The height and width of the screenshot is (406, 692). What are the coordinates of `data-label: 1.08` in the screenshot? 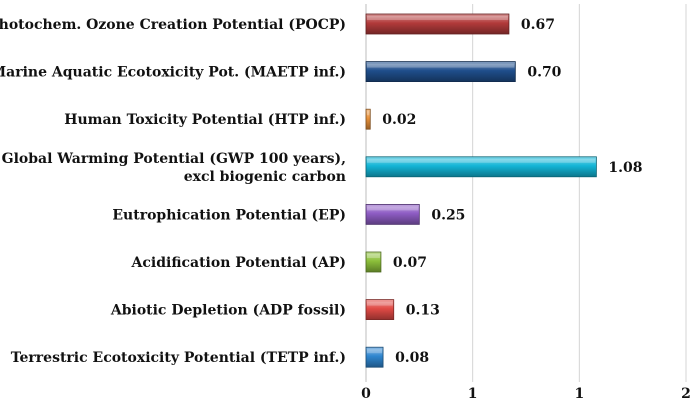 It's located at (625, 168).